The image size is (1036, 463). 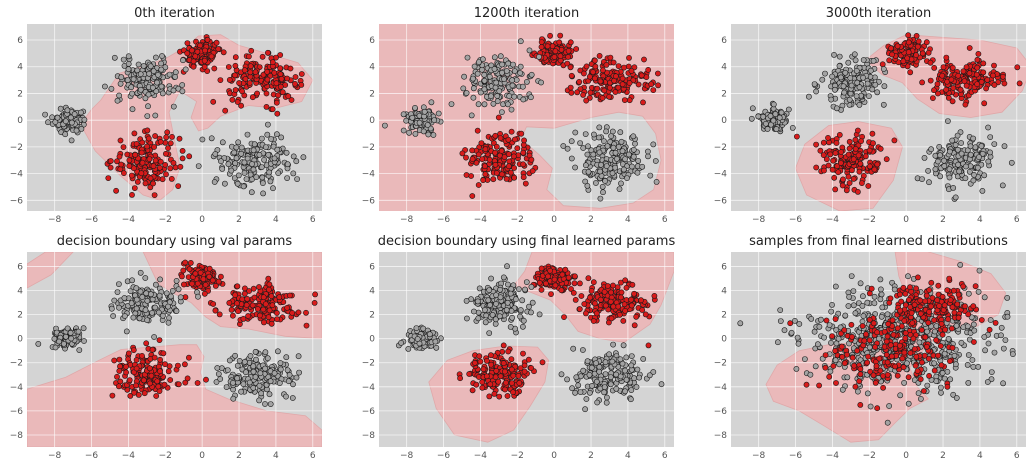 I want to click on series-points, so click(x=174, y=125).